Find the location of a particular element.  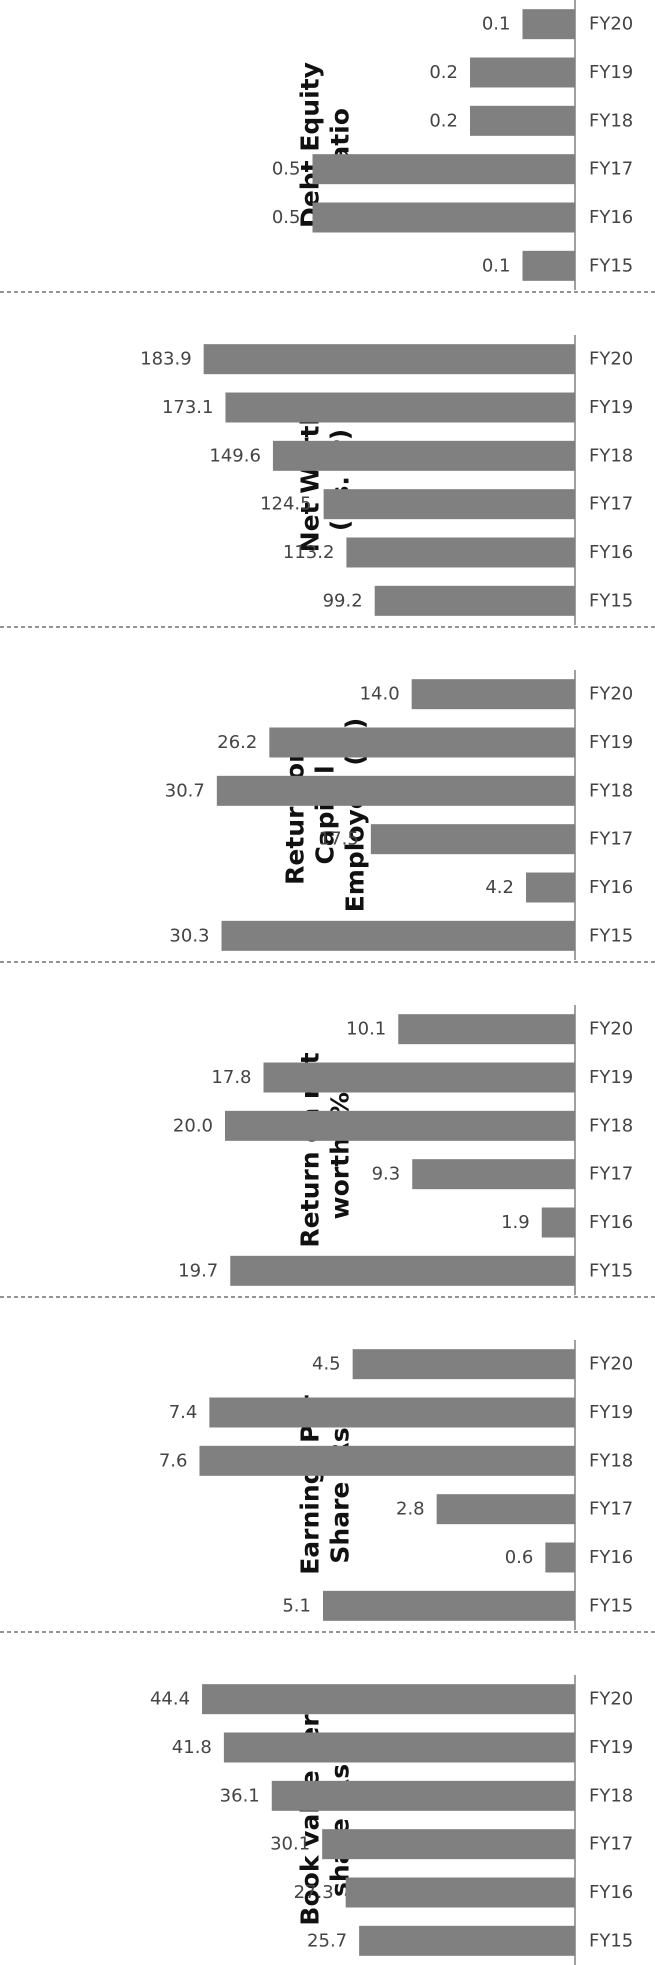

value-label: 19.7 is located at coordinates (198, 1270).